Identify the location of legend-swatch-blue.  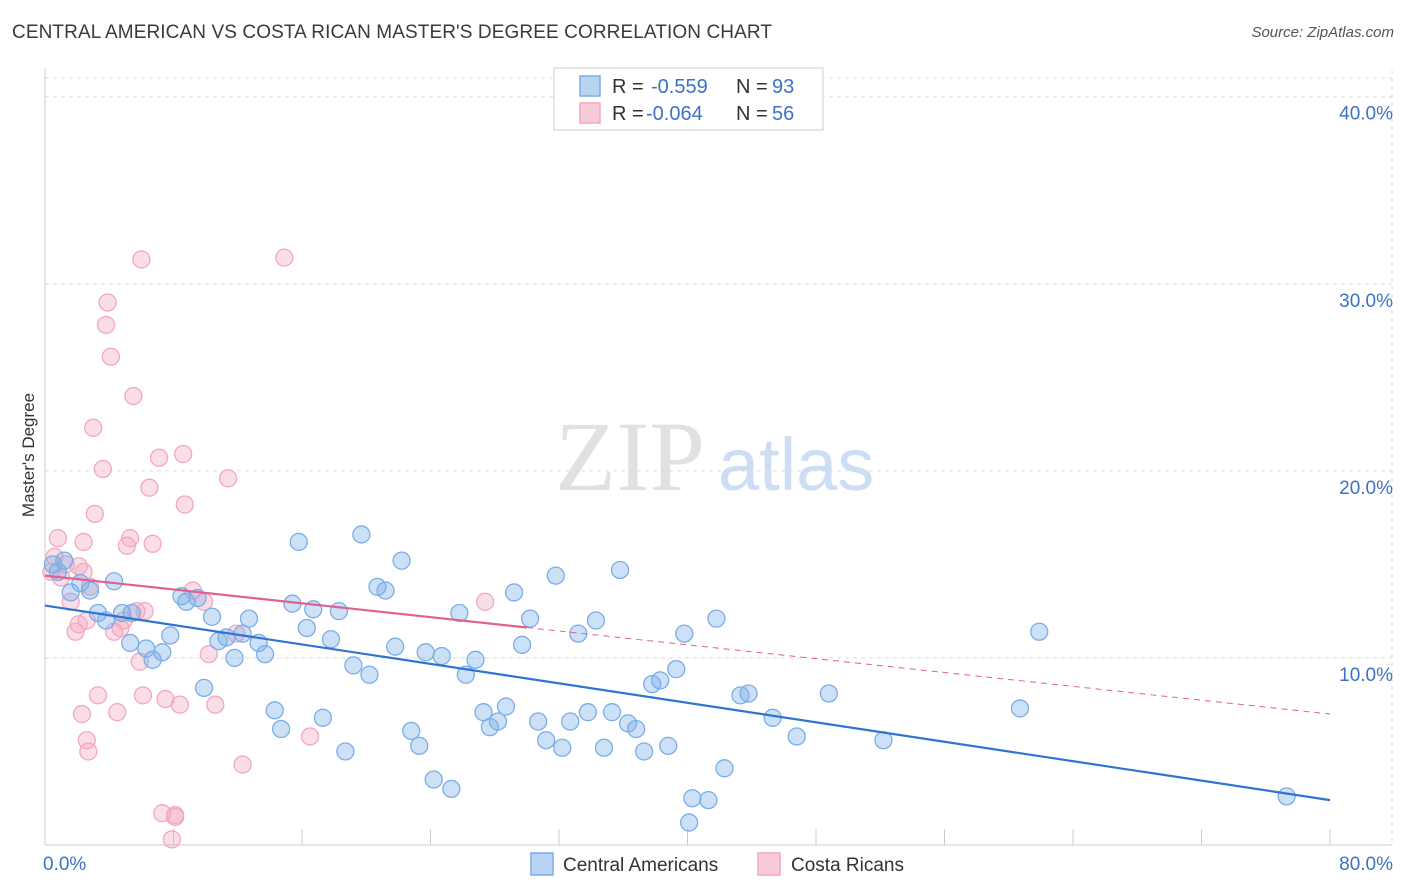
(590, 86).